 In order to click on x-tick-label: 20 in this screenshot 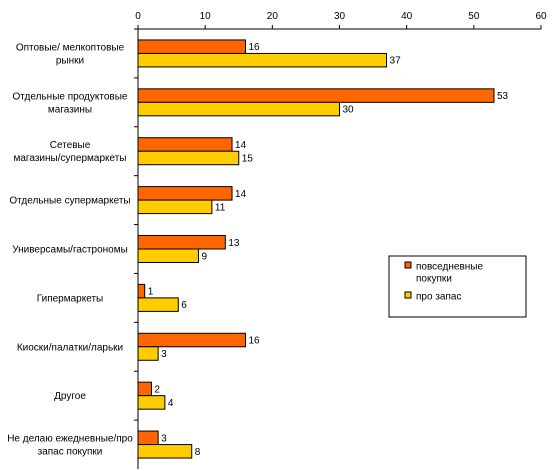, I will do `click(273, 16)`.